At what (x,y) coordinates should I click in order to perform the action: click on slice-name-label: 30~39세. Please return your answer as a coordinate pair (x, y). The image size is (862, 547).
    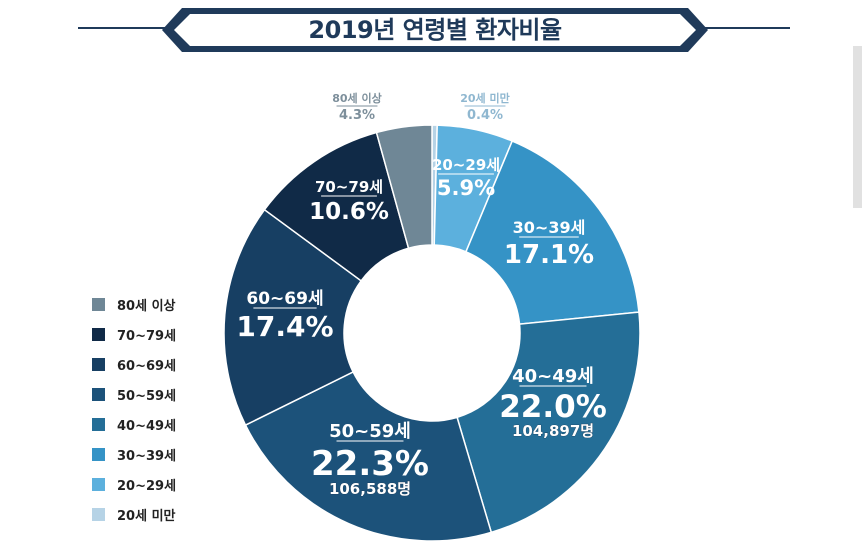
    Looking at the image, I should click on (549, 227).